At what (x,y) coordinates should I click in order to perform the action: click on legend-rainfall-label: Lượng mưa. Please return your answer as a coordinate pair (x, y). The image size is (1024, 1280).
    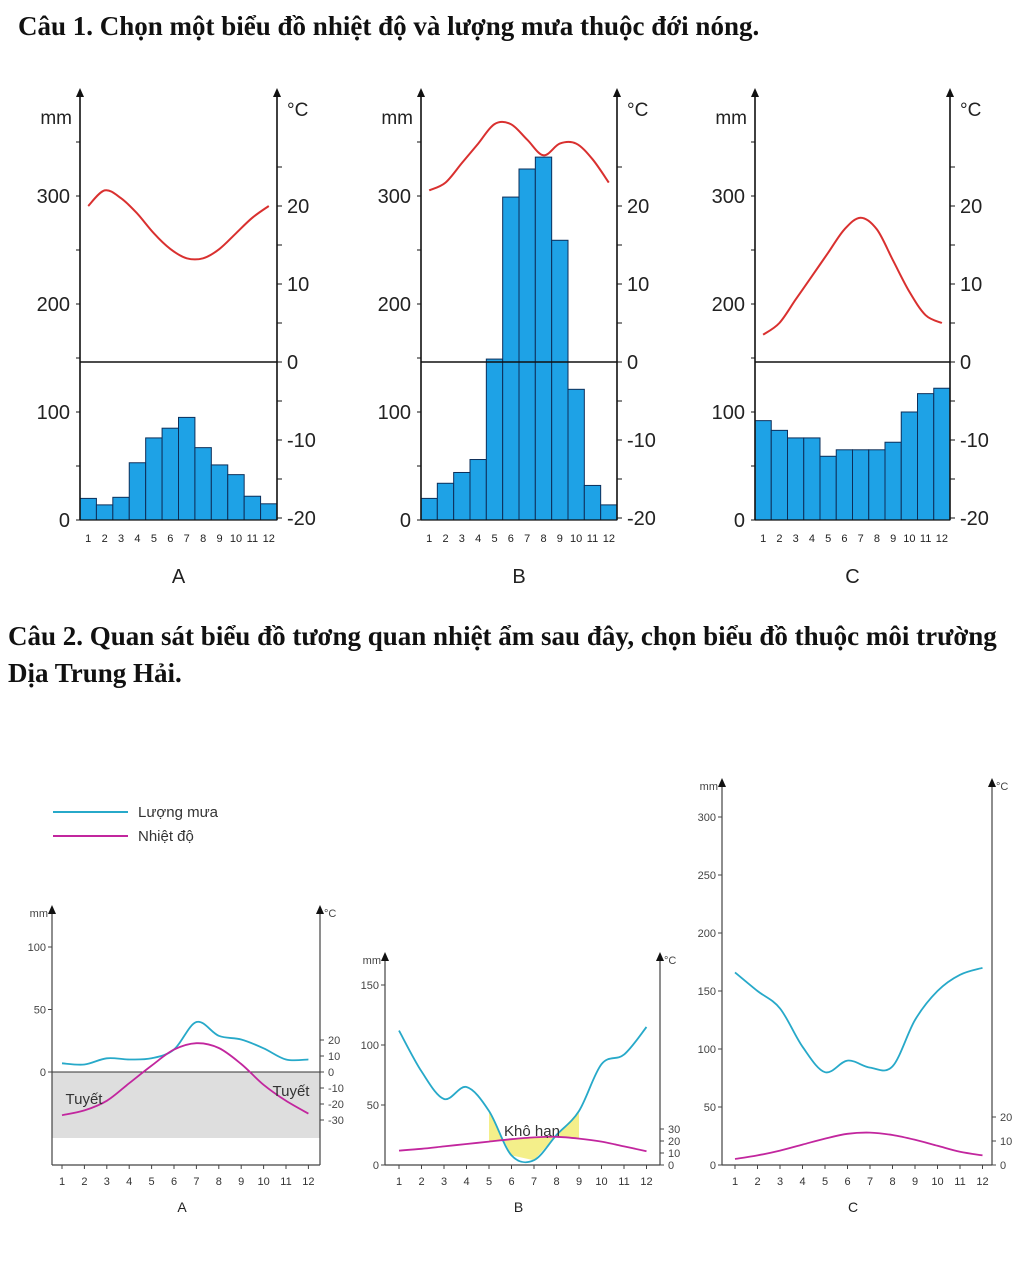
    Looking at the image, I should click on (178, 812).